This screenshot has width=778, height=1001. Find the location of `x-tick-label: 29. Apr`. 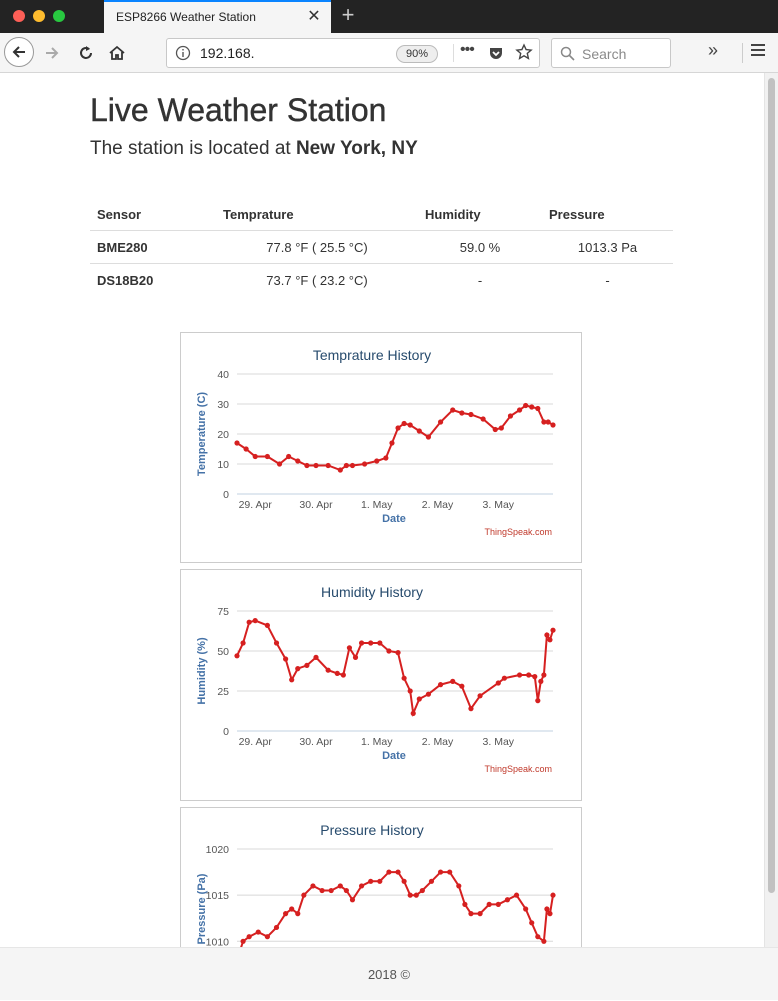

x-tick-label: 29. Apr is located at coordinates (256, 505).